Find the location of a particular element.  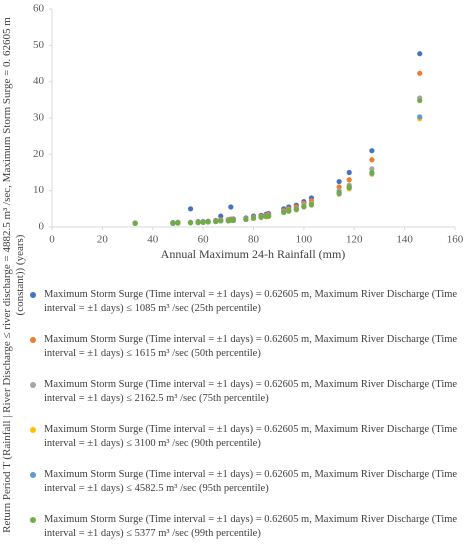

x-tick-label: 140 is located at coordinates (404, 240).